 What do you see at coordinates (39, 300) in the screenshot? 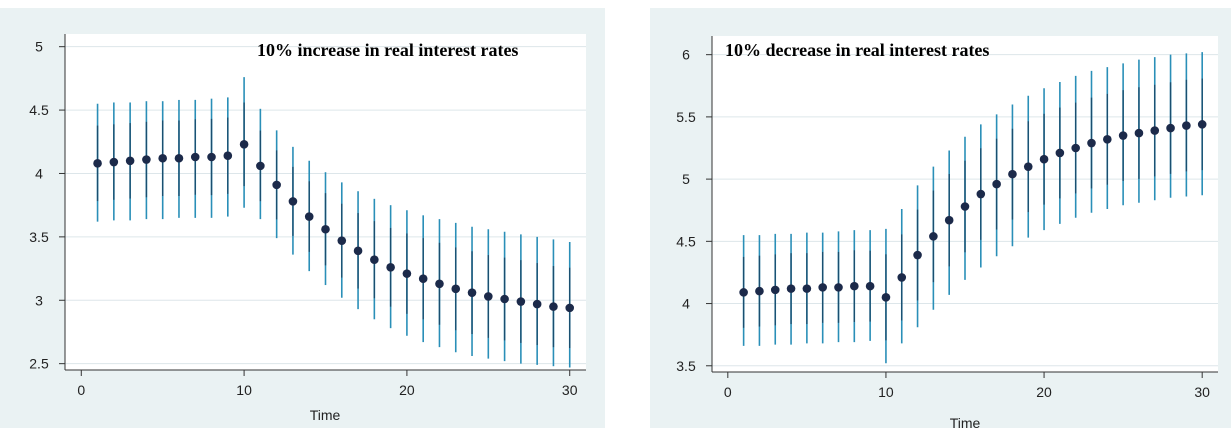
I see `y-tick-label: 3` at bounding box center [39, 300].